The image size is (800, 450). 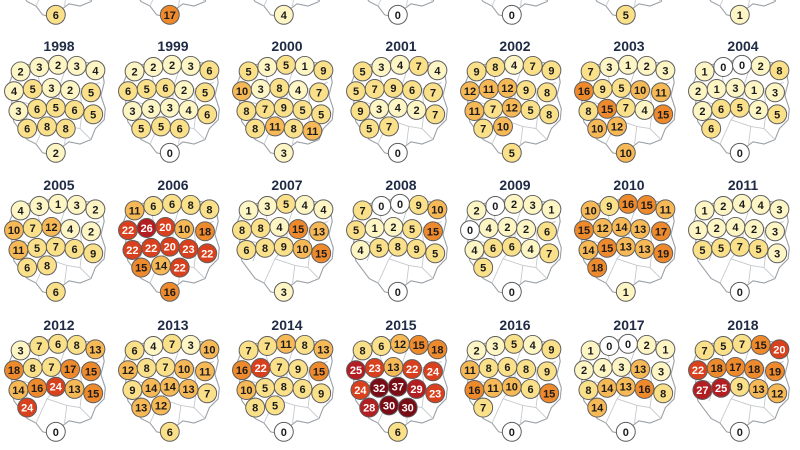 What do you see at coordinates (398, 388) in the screenshot?
I see `region-count-label: 37` at bounding box center [398, 388].